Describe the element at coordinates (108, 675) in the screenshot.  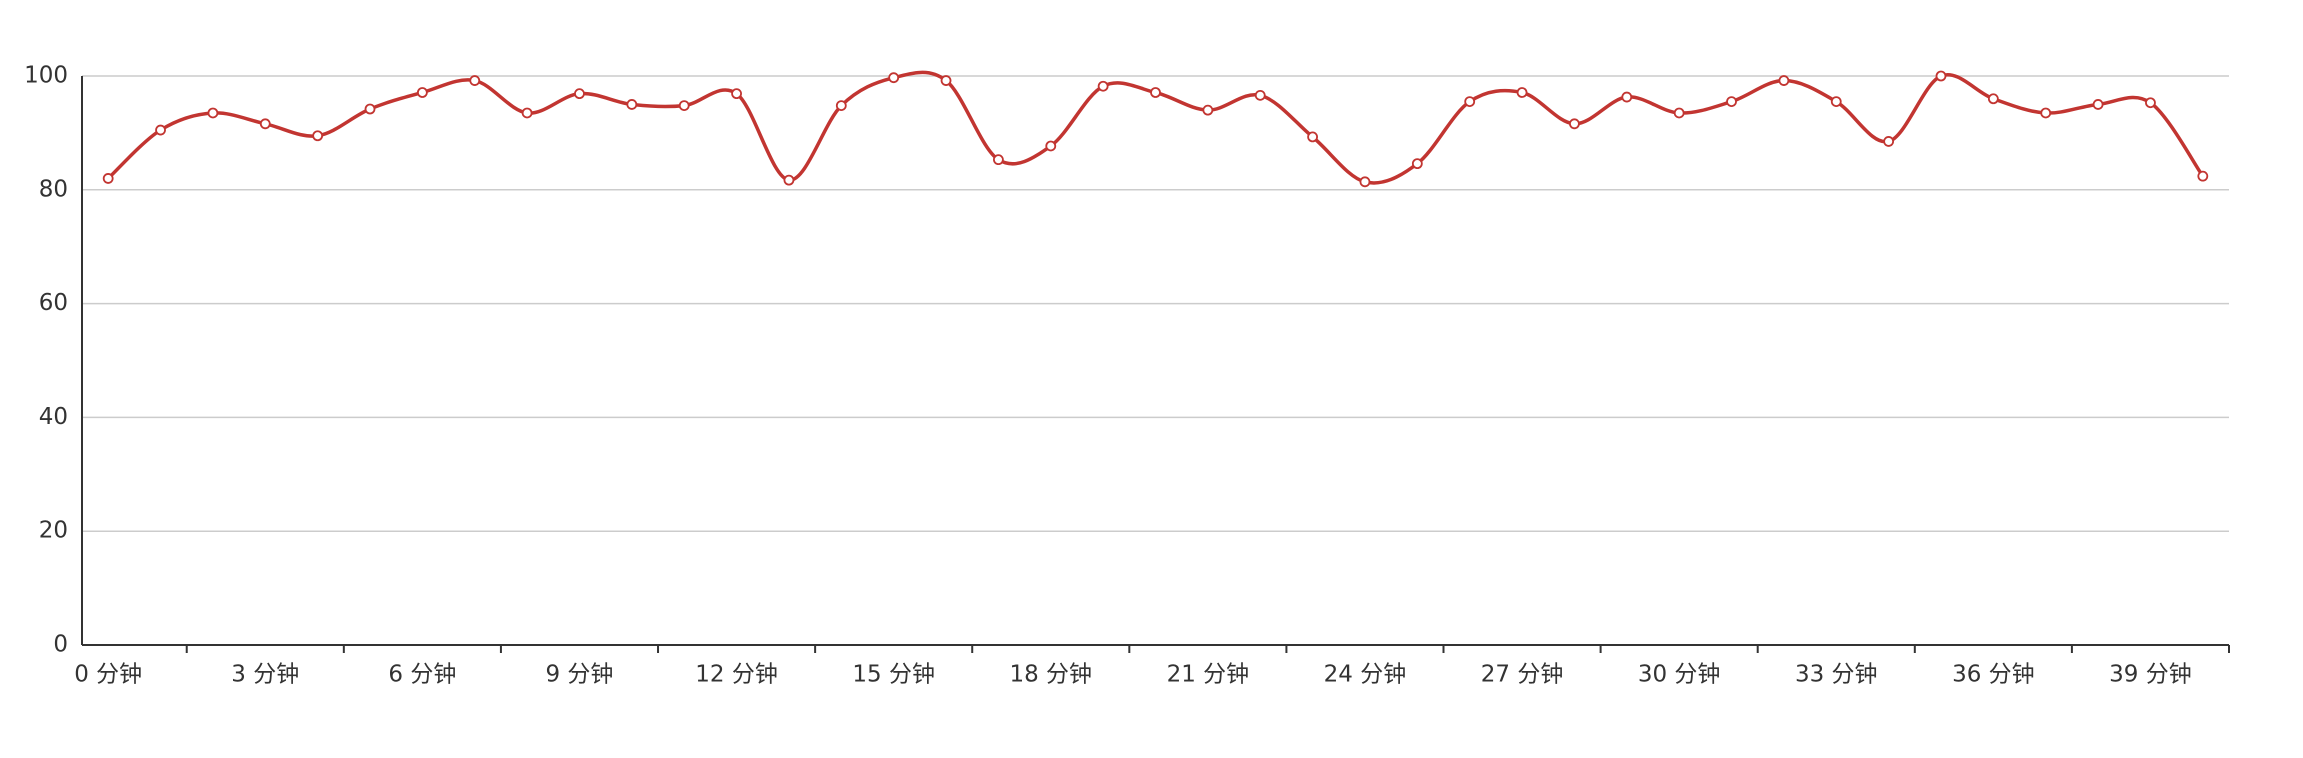
I see `x-tick-label: 0 分钟` at that location.